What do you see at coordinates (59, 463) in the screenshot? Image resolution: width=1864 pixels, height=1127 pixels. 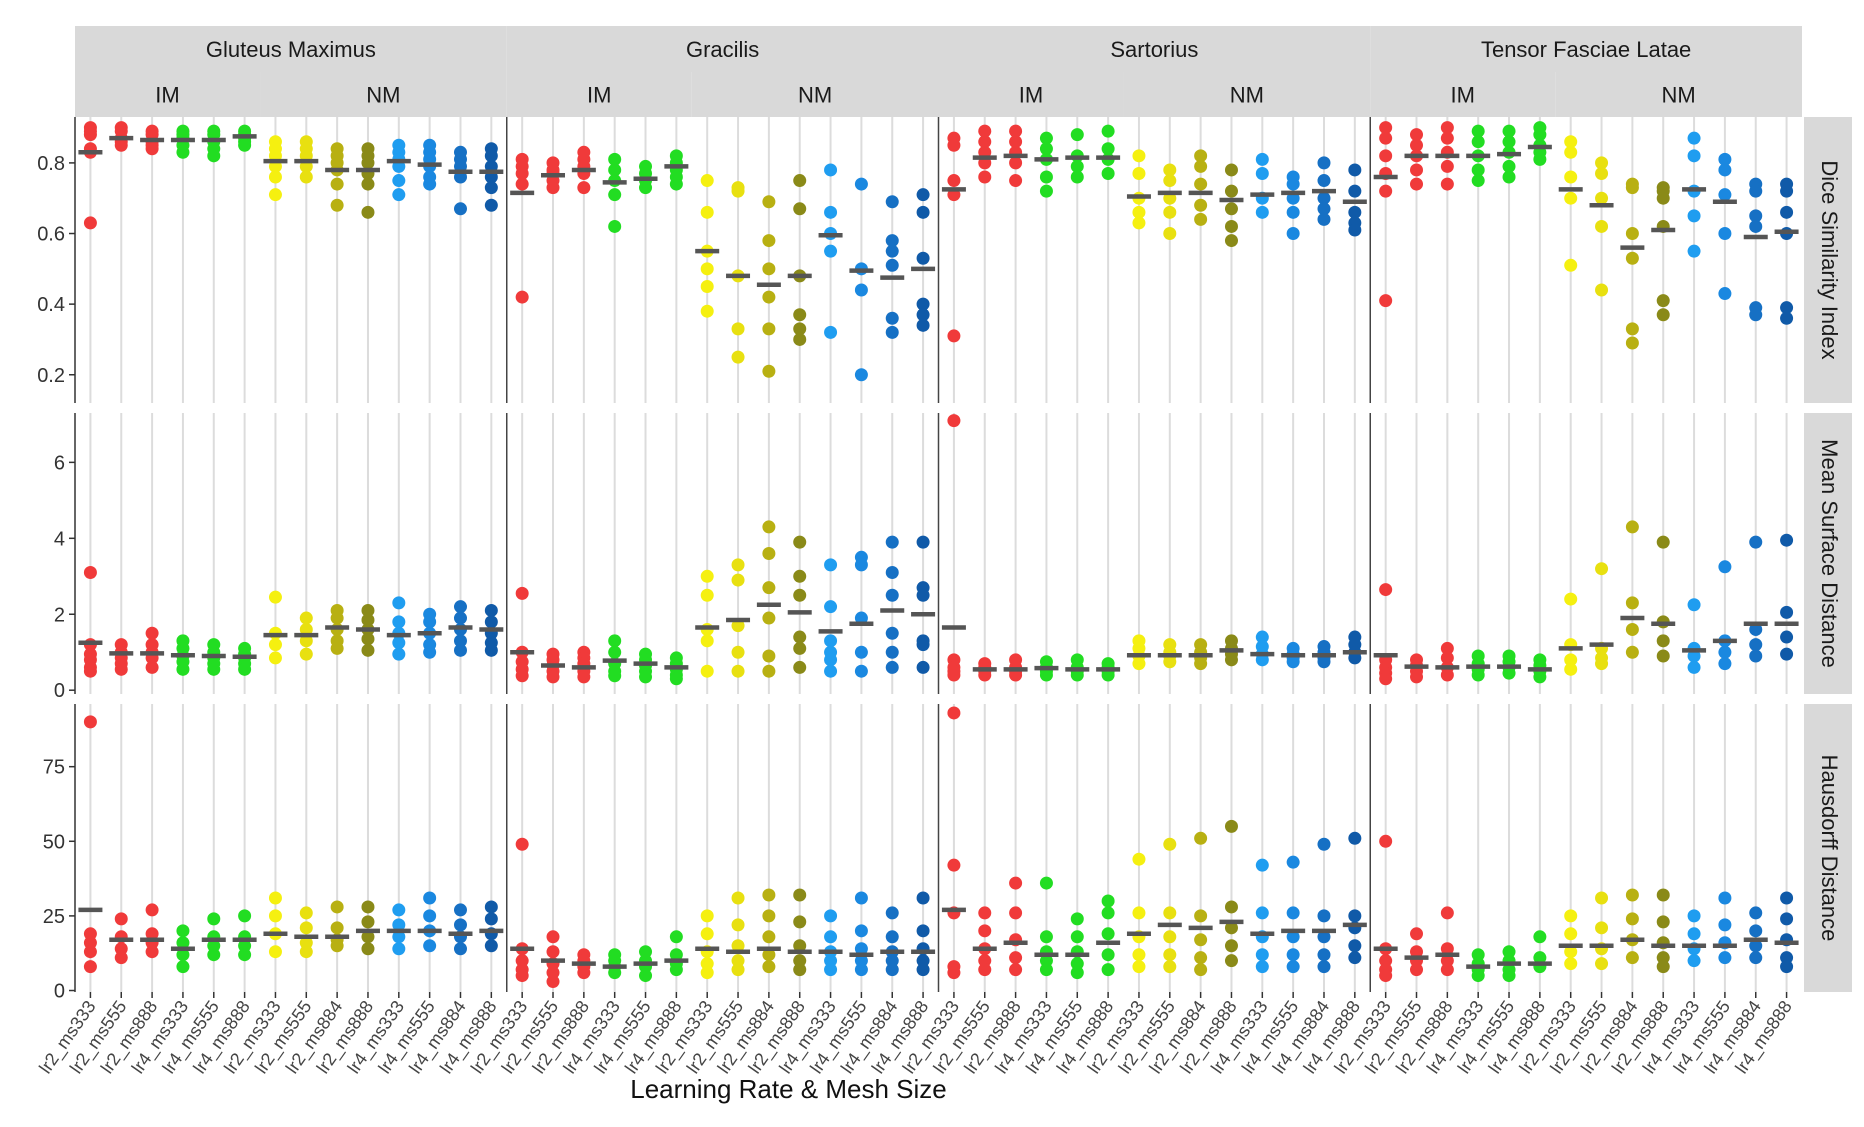 I see `y-tick-label: 6` at bounding box center [59, 463].